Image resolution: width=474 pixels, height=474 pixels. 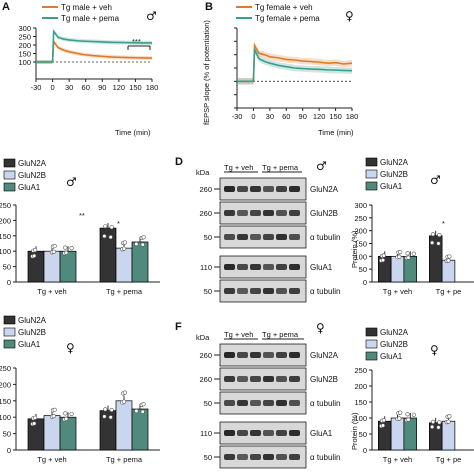 What do you see at coordinates (90, 18) in the screenshot?
I see `legend-pema-label: Tg male + pema` at bounding box center [90, 18].